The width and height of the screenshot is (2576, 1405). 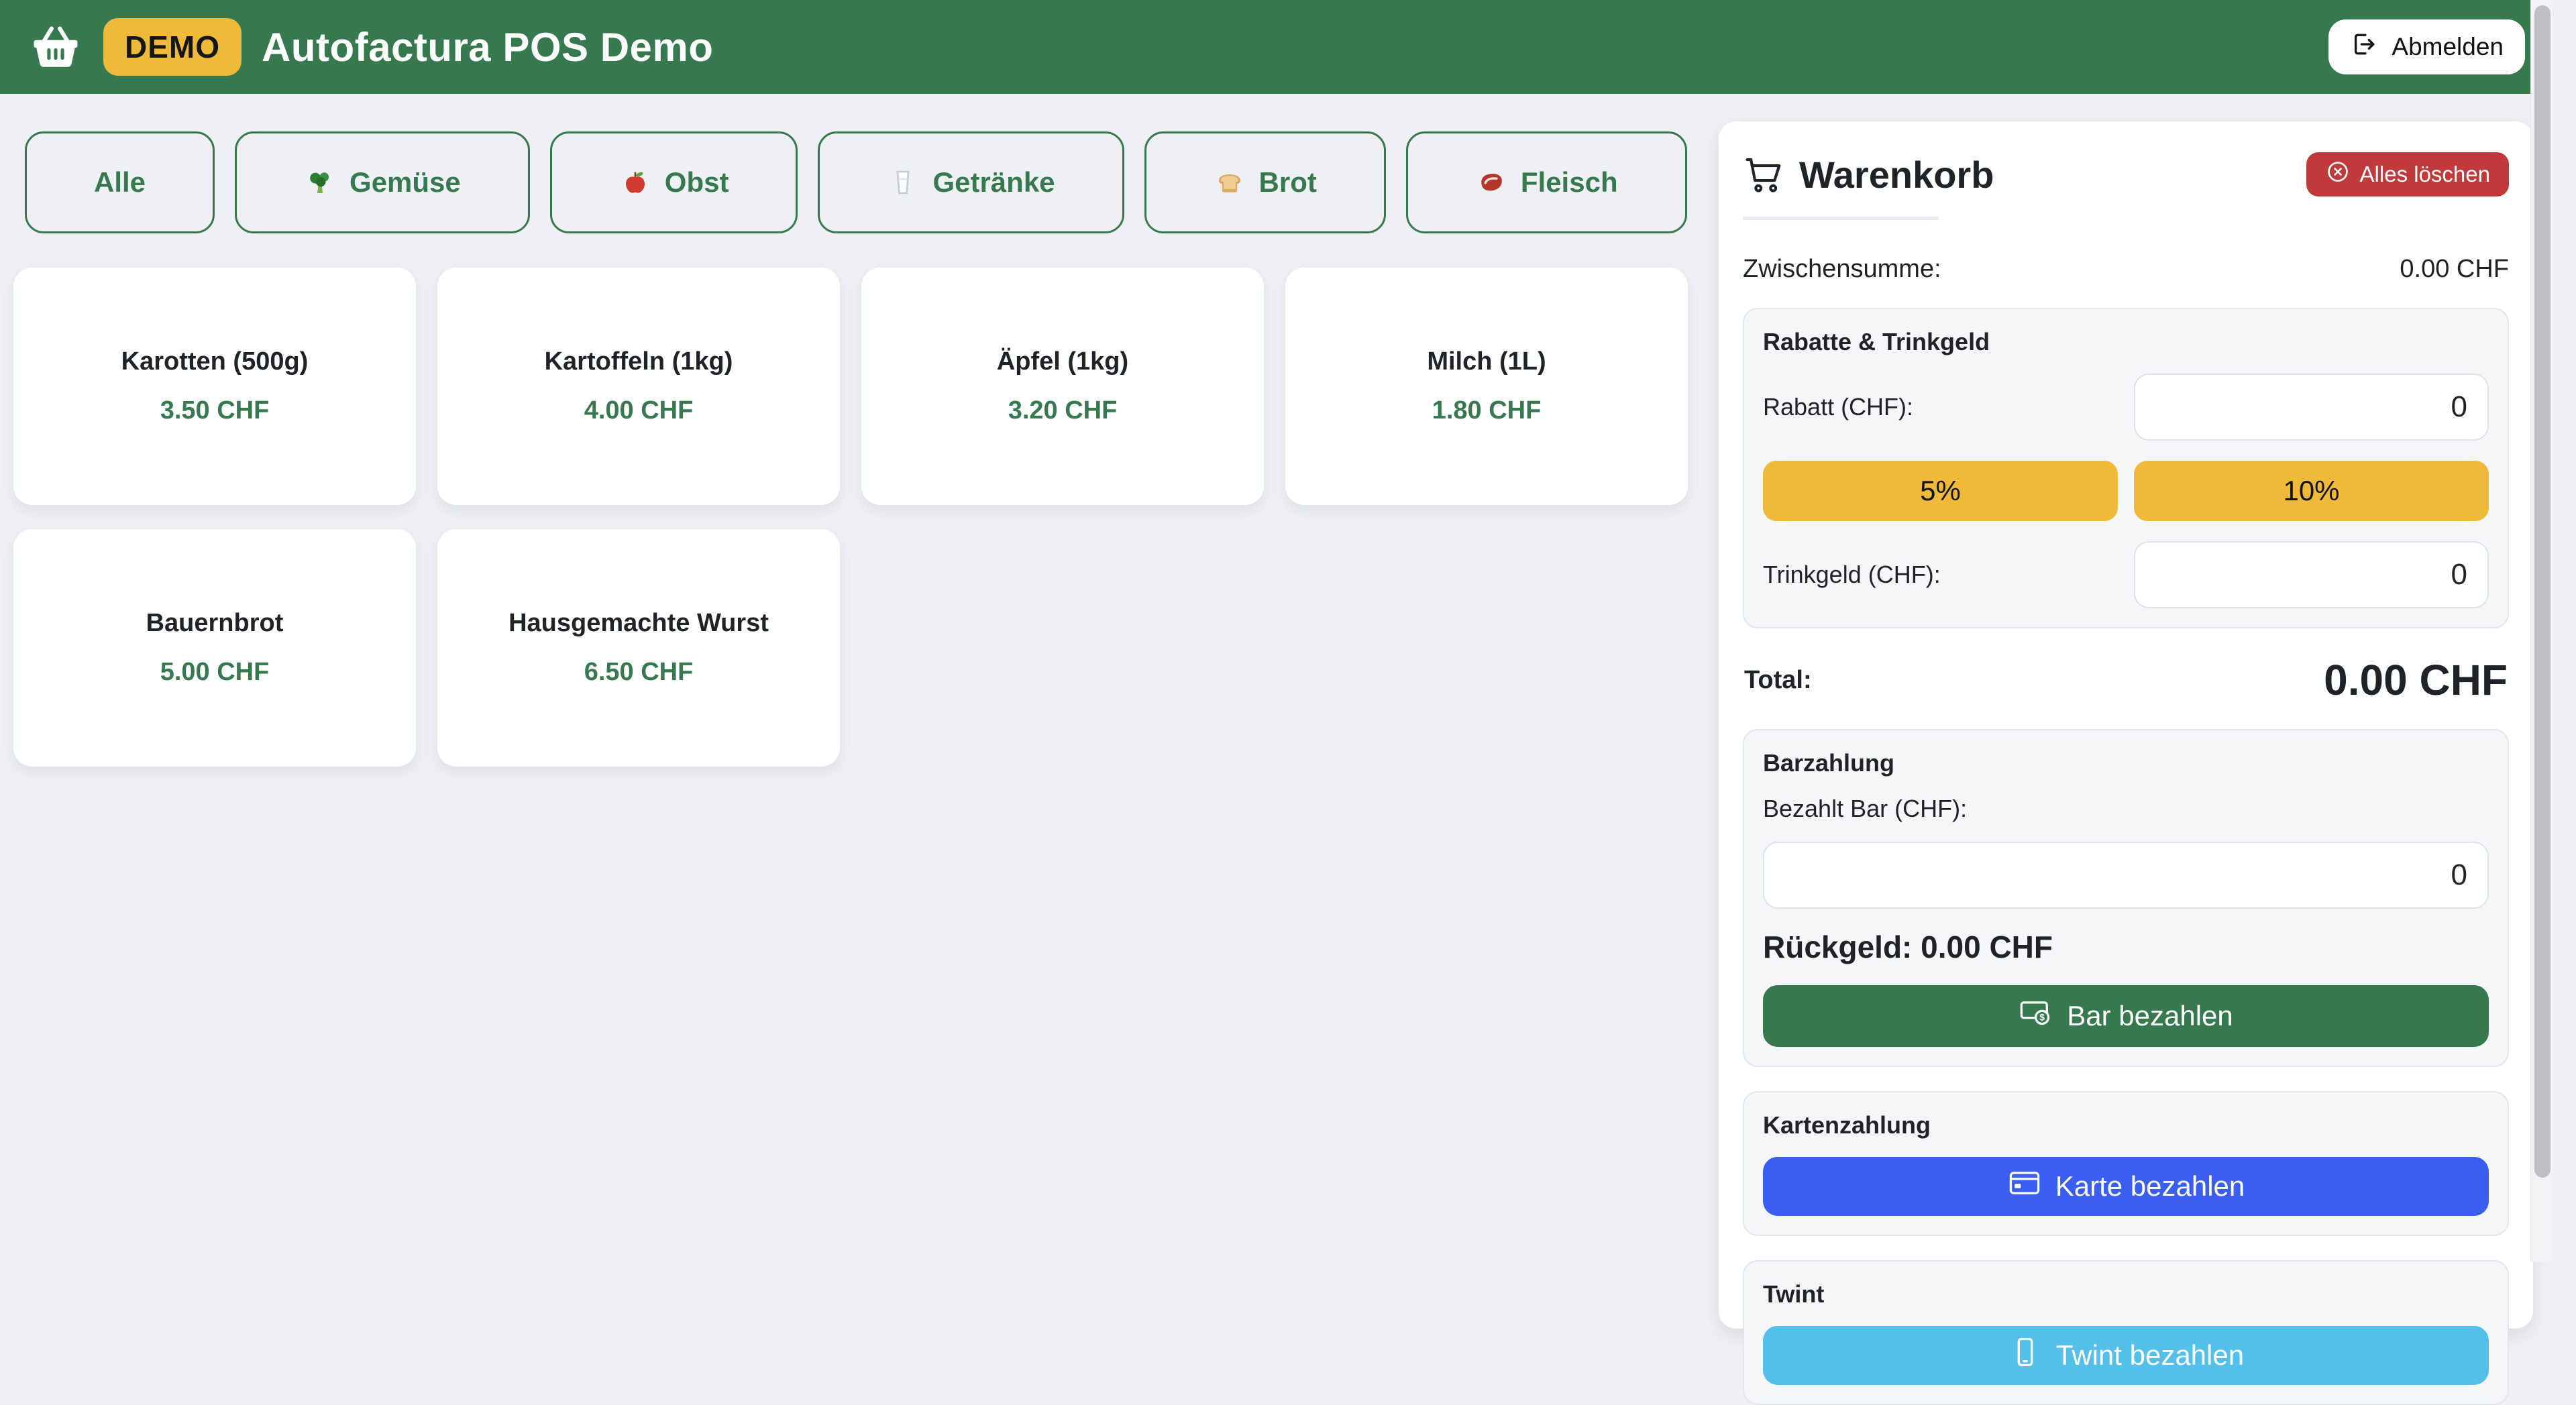 I want to click on discount-input, so click(x=2311, y=407).